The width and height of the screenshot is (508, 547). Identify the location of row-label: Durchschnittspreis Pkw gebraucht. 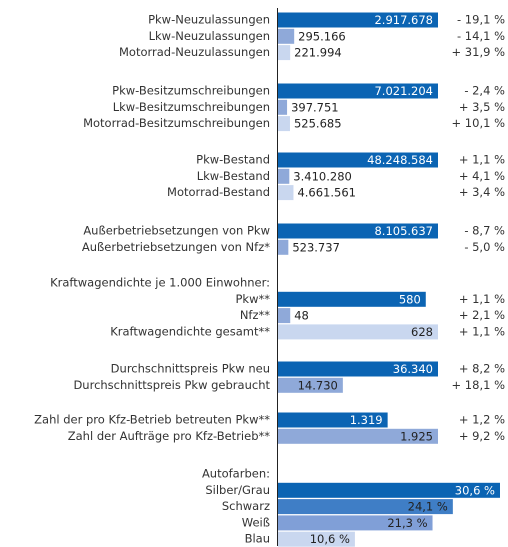
(171, 385).